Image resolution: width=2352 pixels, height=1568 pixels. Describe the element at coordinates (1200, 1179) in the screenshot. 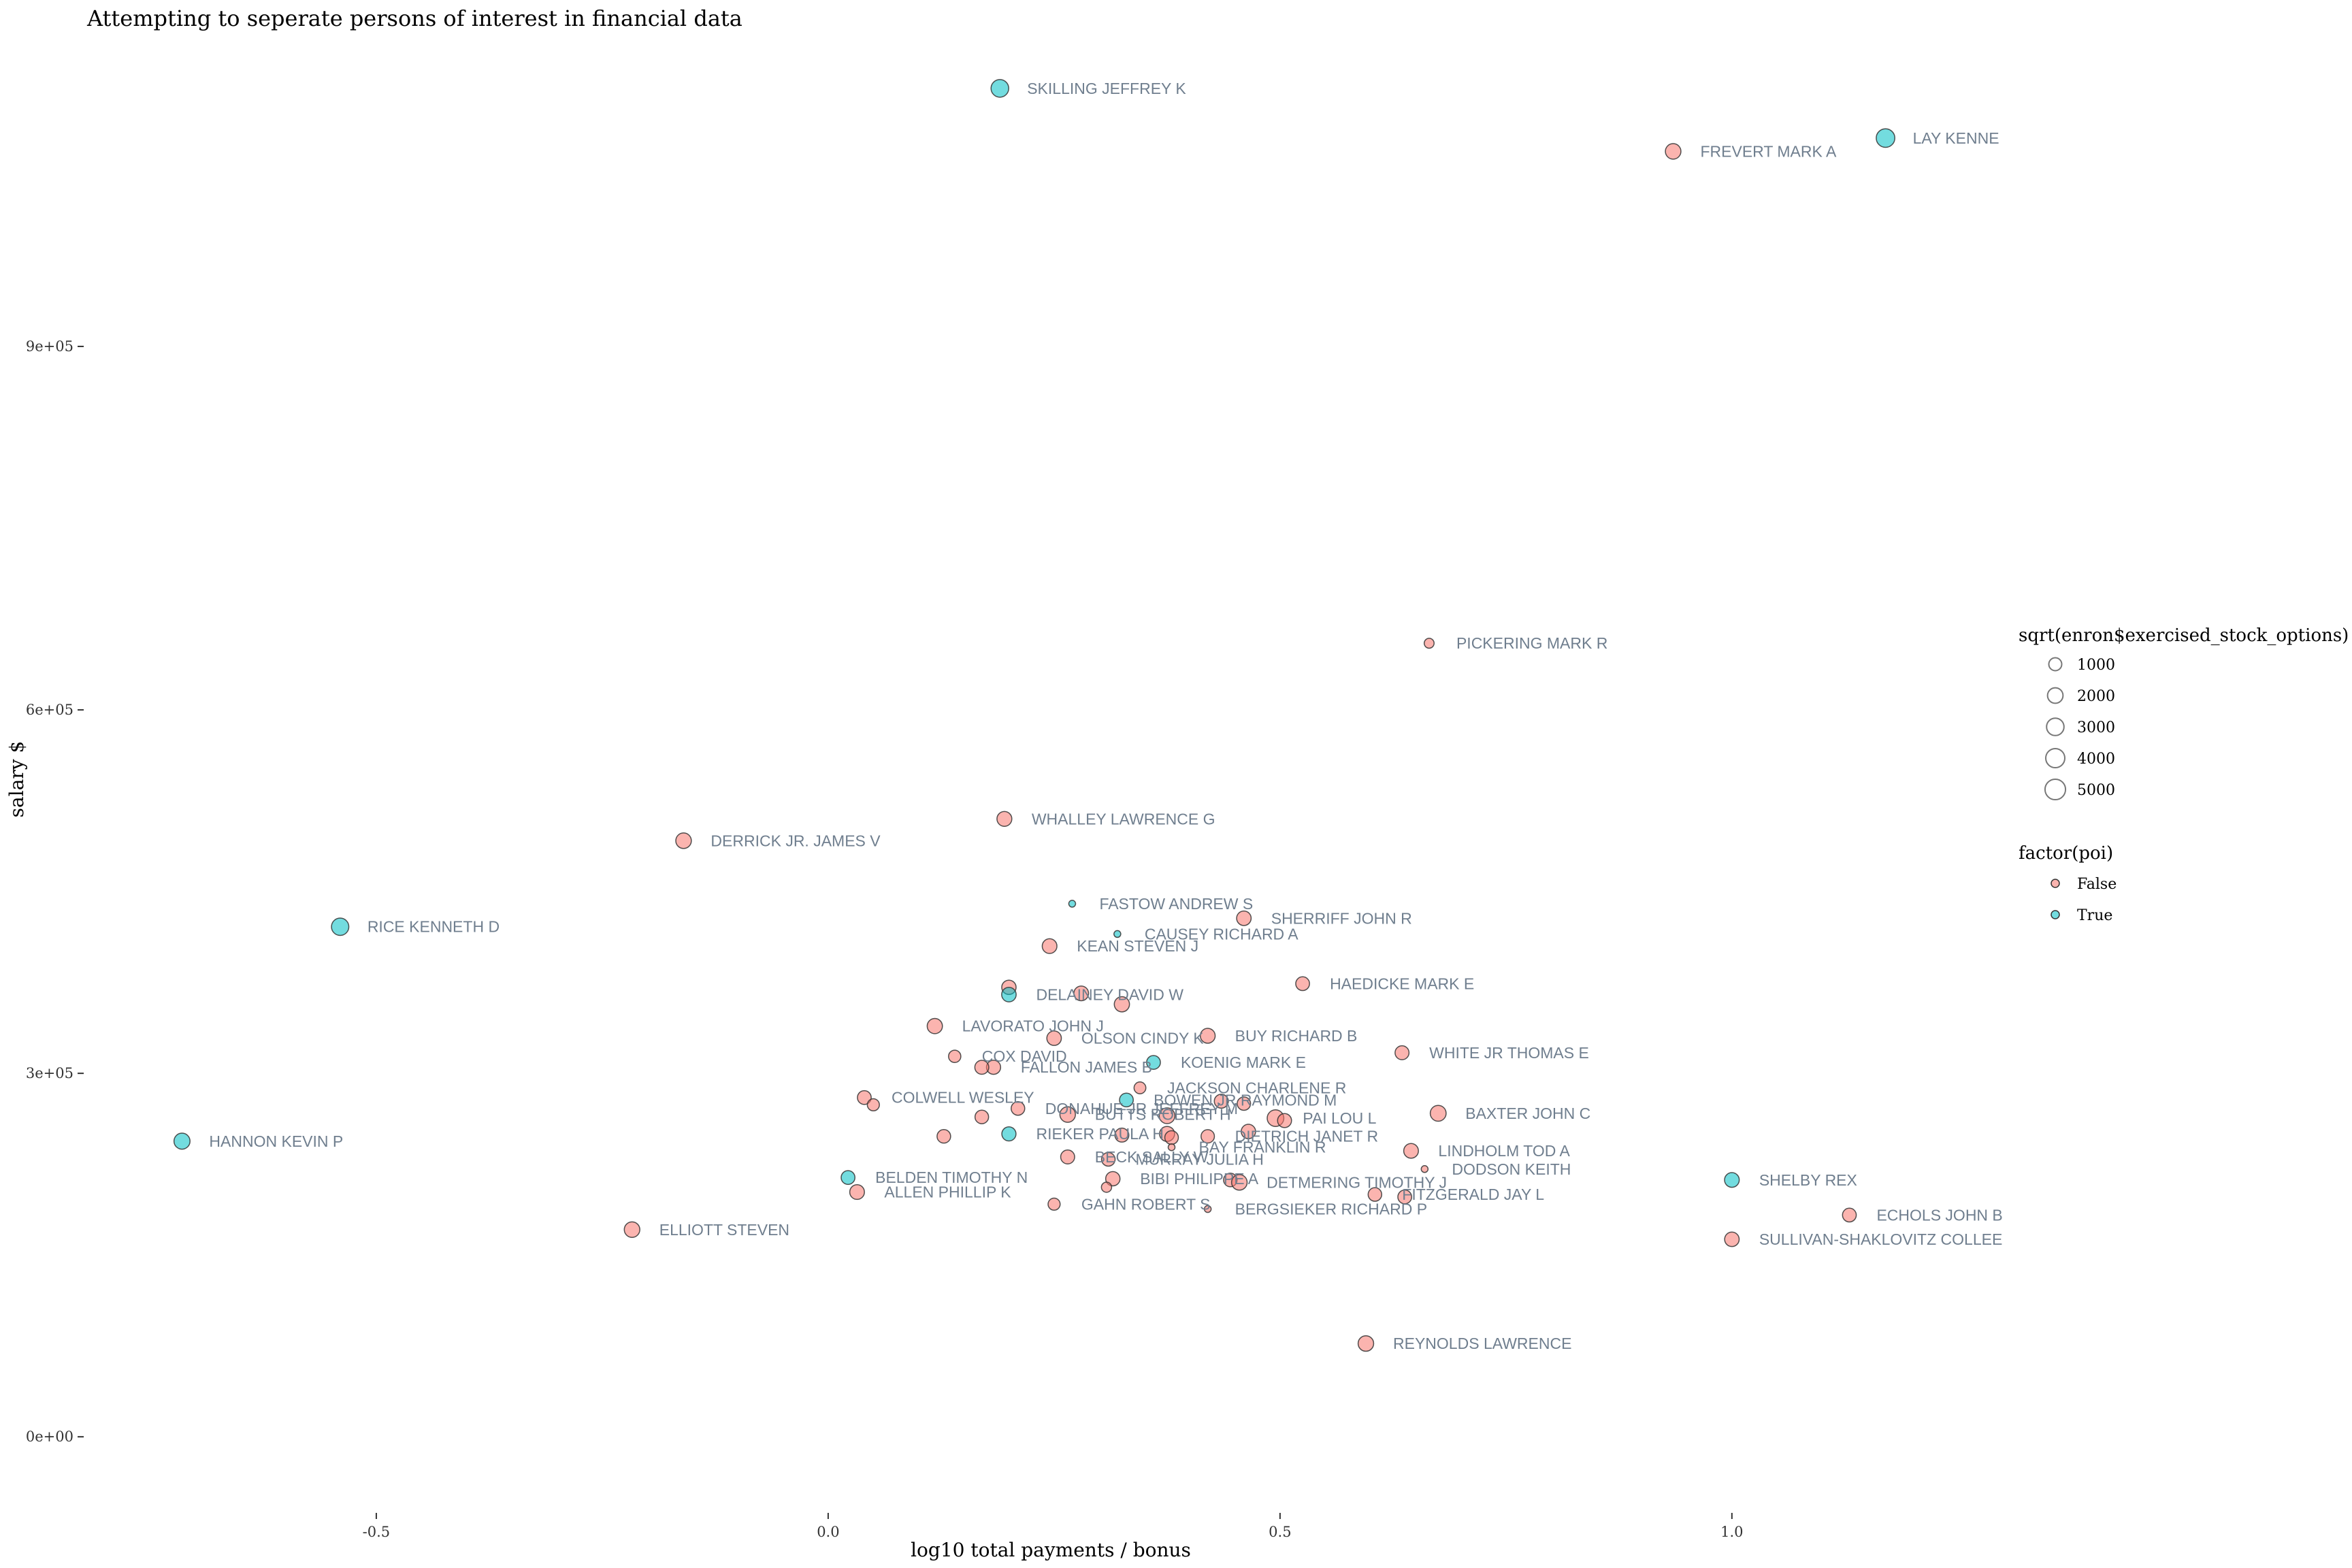

I see `point-label: BIBI PHILIPPE A` at that location.